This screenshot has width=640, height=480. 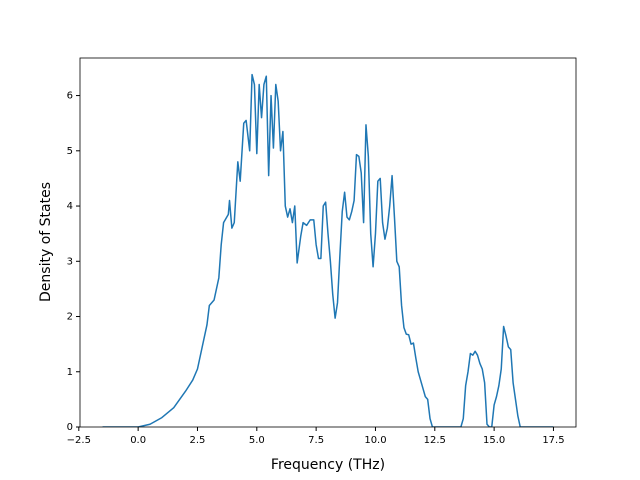 I want to click on y-tick-label: 1, so click(x=70, y=372).